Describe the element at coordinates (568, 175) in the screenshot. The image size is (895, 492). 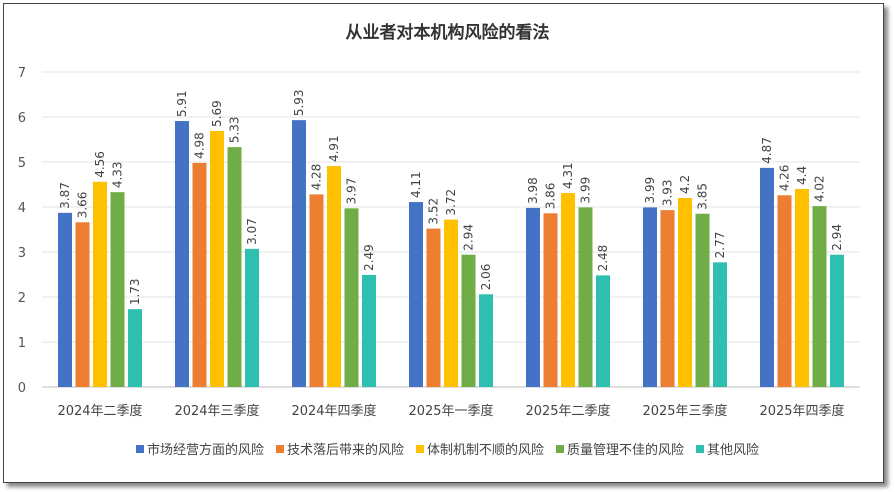
I see `data-label: 4.31` at that location.